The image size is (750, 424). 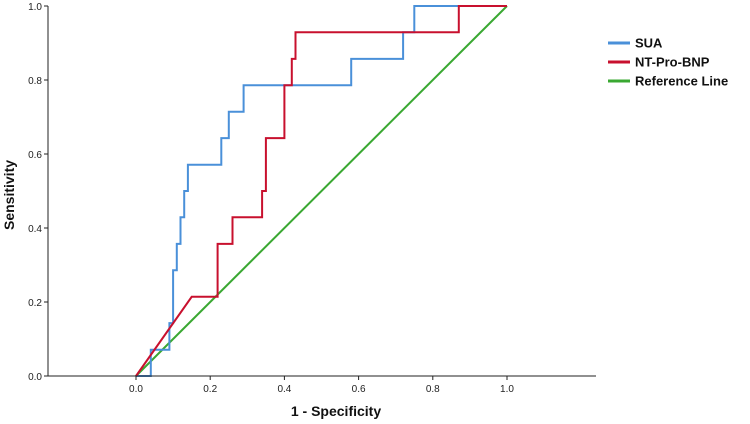 I want to click on x-tick-label: 0.0, so click(x=136, y=389).